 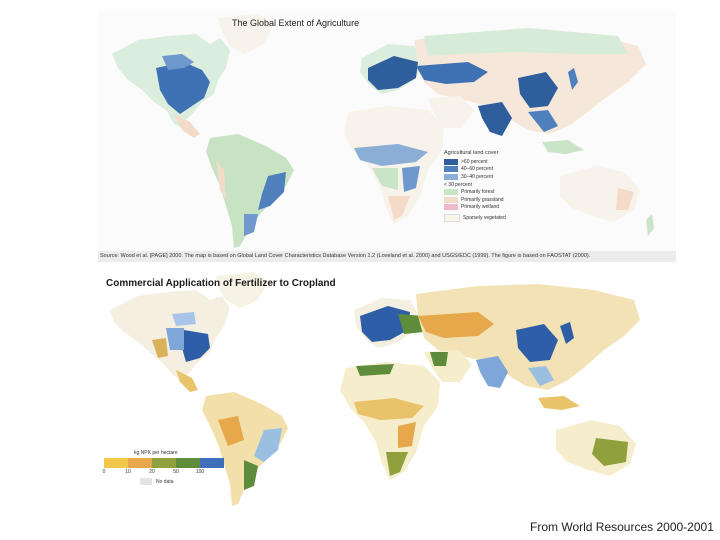 I want to click on us-midwest-high-fertilizer, so click(x=196, y=346).